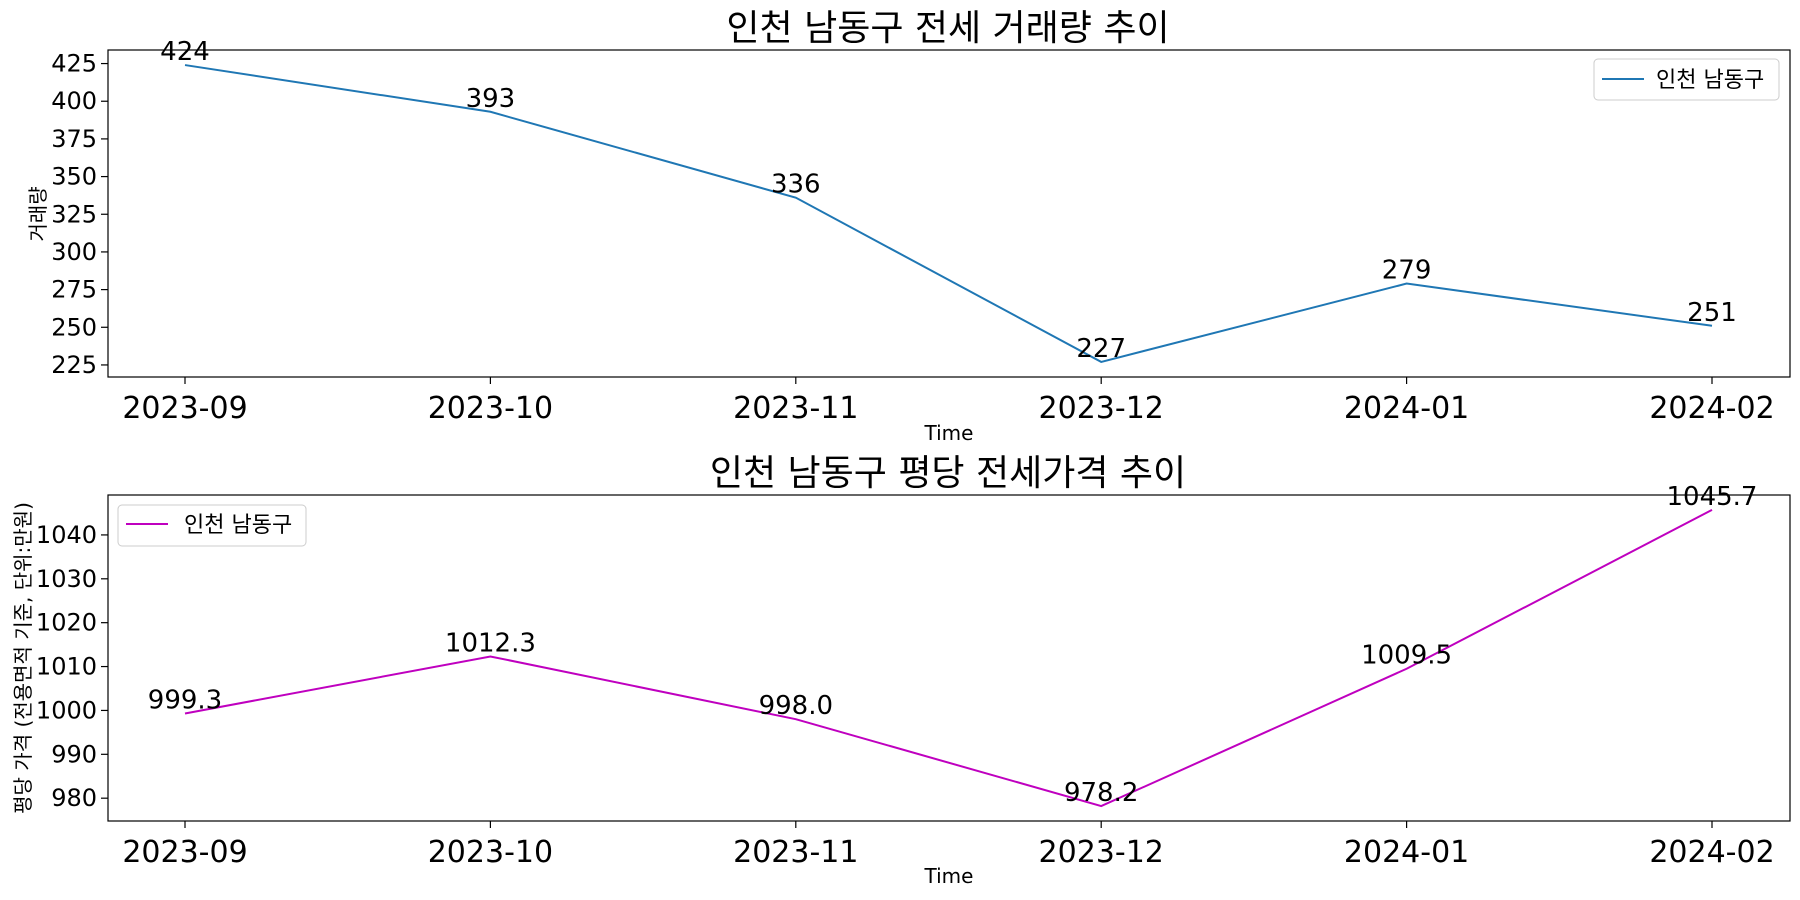 This screenshot has height=900, width=1800. I want to click on data-label: 1012.3, so click(490, 643).